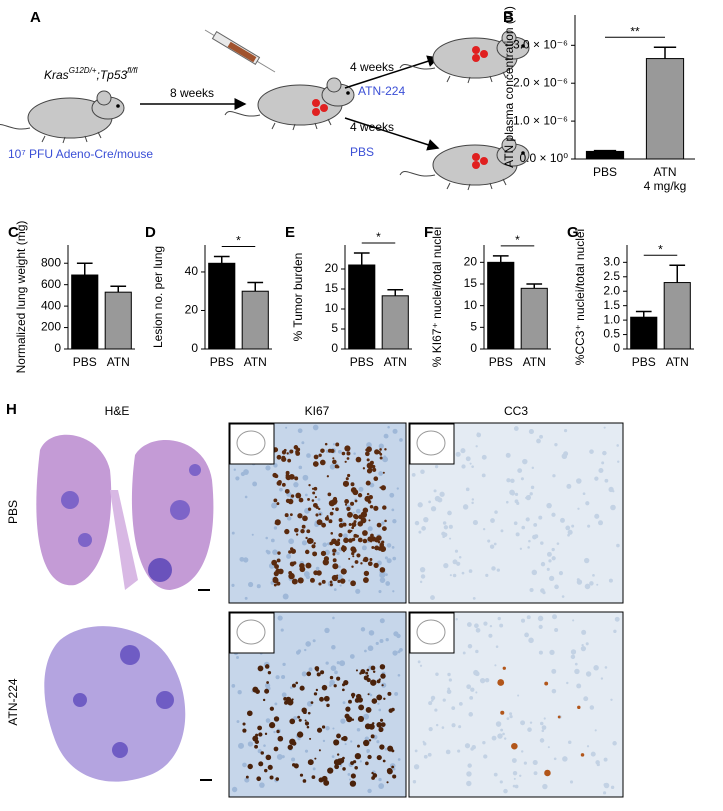 This screenshot has width=723, height=811. Describe the element at coordinates (51, 262) in the screenshot. I see `y-tick-label: 800` at that location.